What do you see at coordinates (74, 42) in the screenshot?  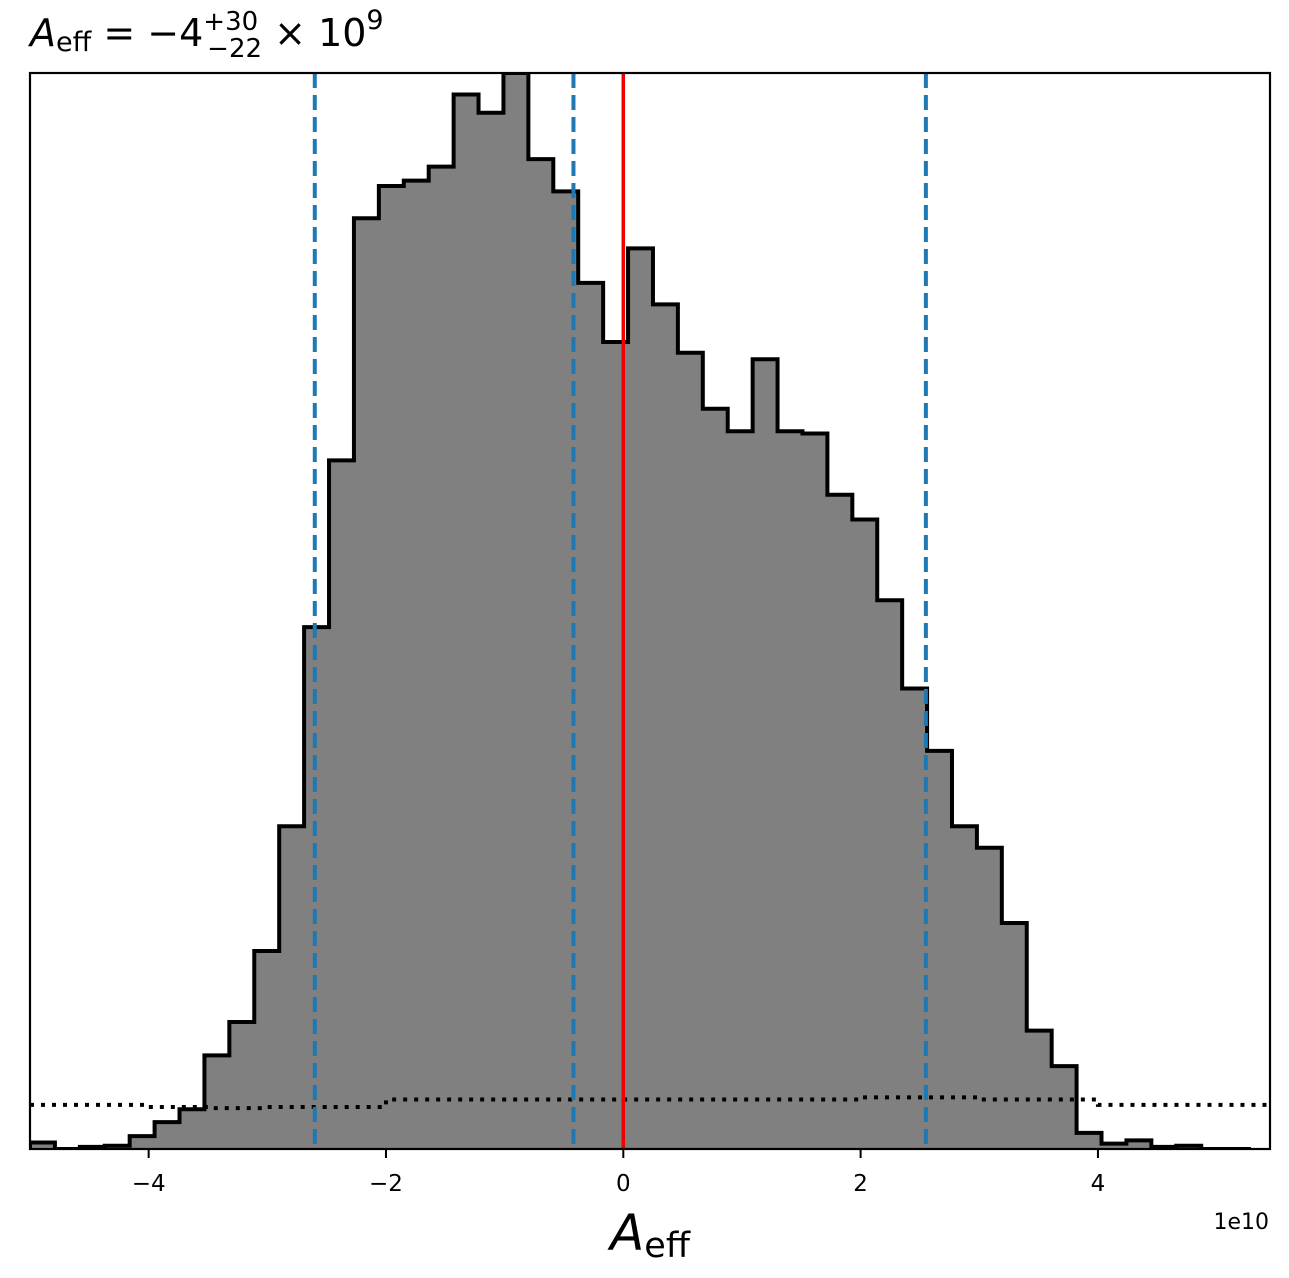 I see `title-symbol-sub: eff` at bounding box center [74, 42].